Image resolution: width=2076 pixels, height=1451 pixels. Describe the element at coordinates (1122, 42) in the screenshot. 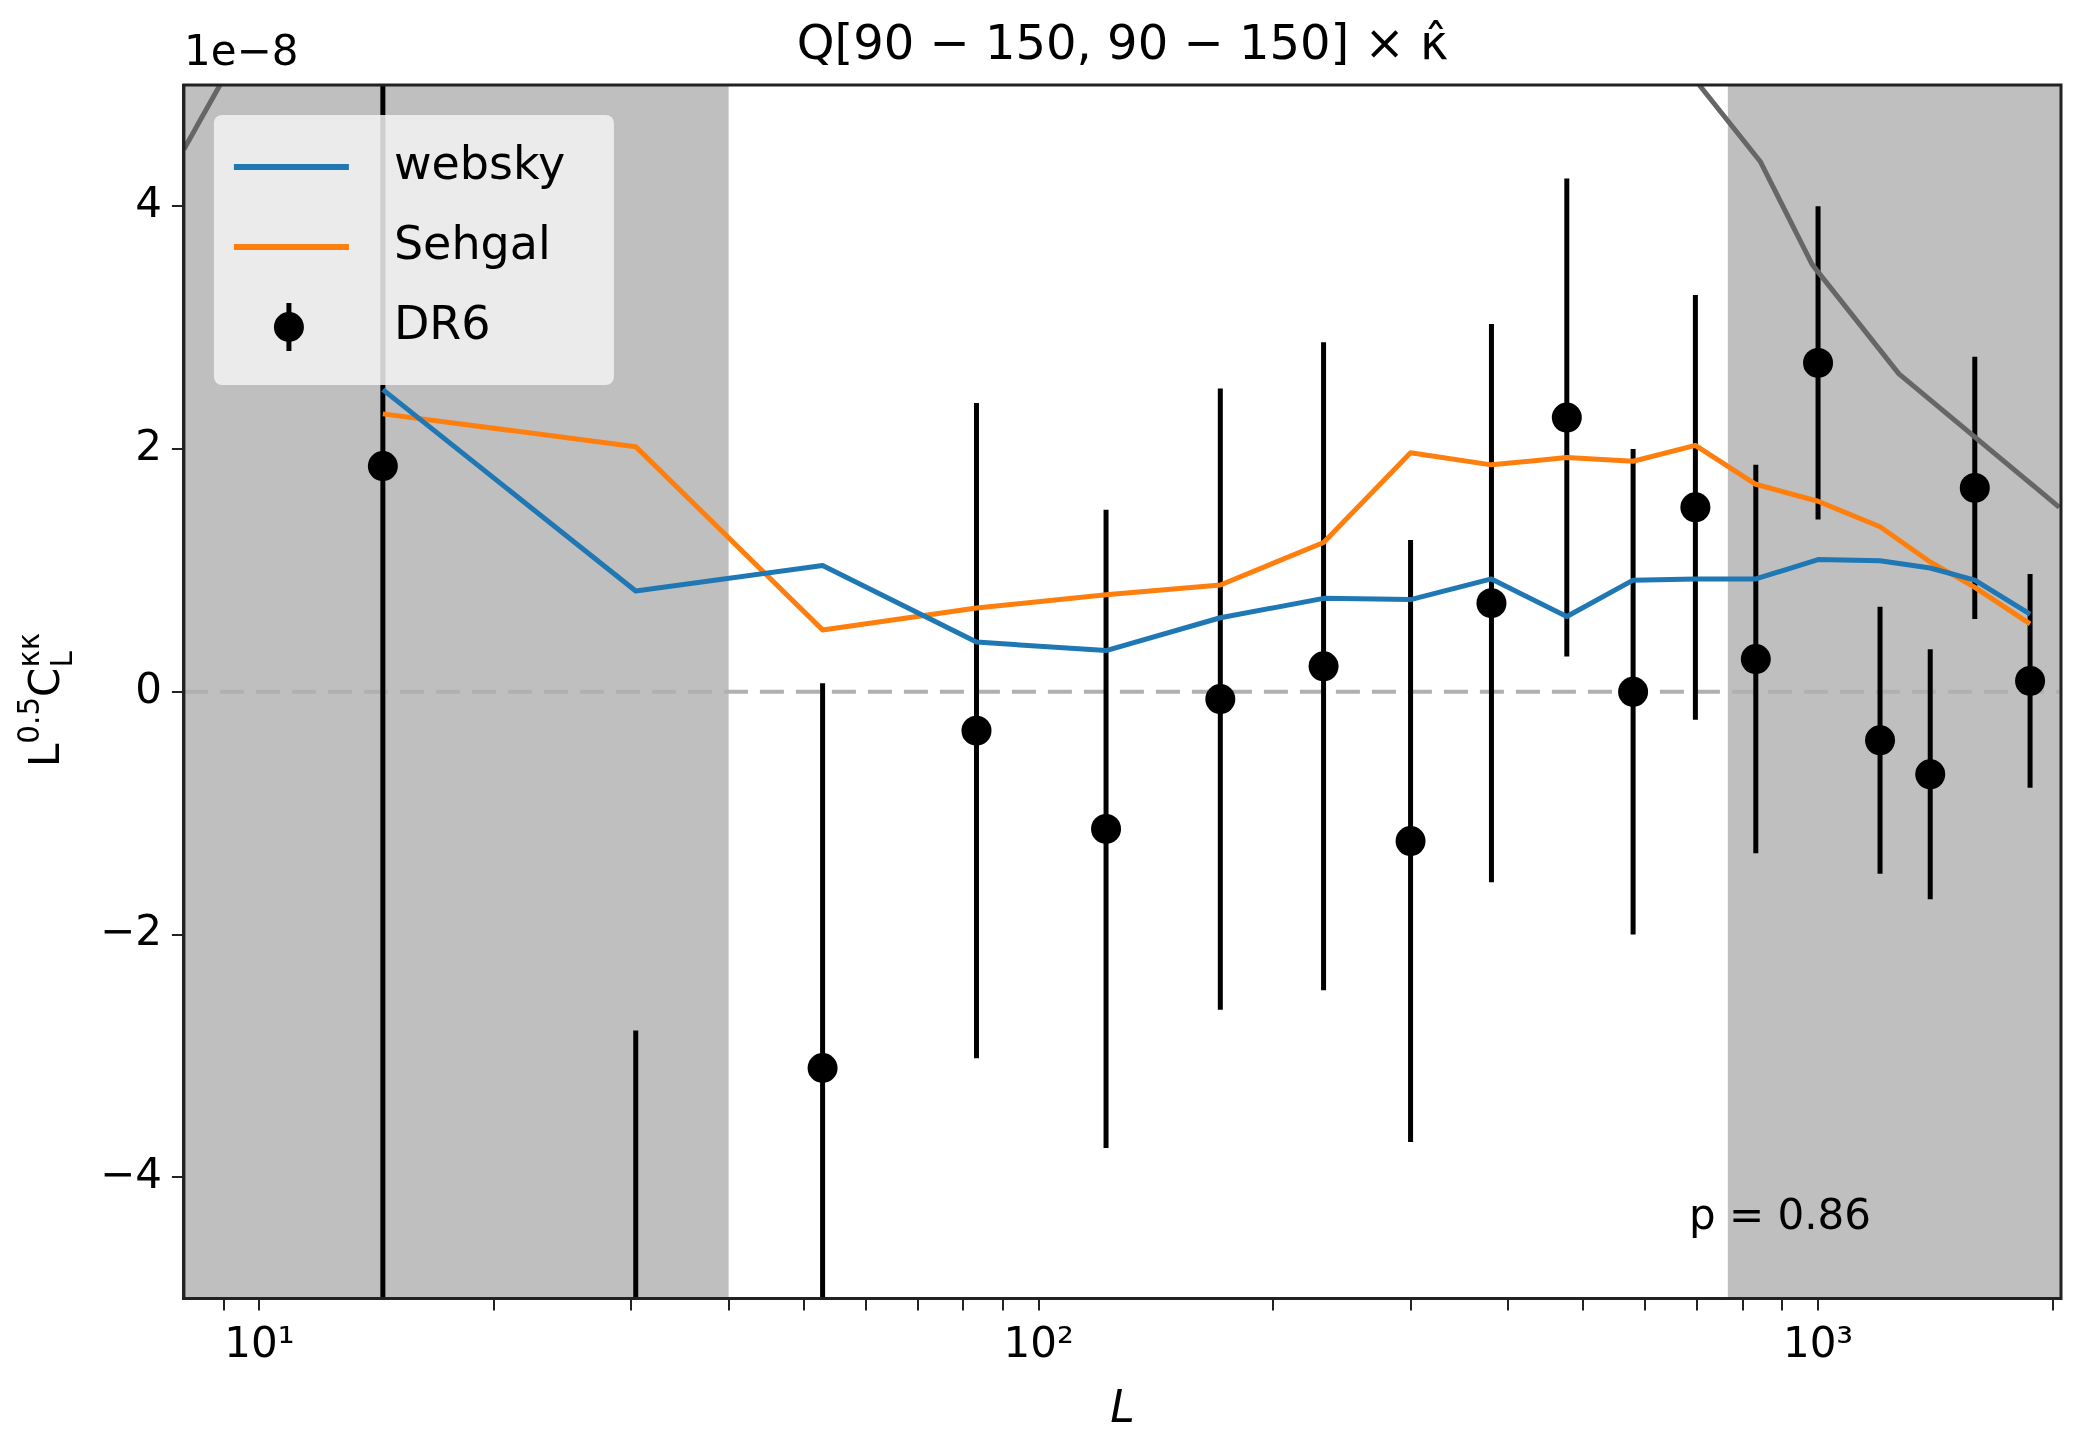

I see `chart-title: Q[90 − 150, 90 − 150] × κ̂` at that location.